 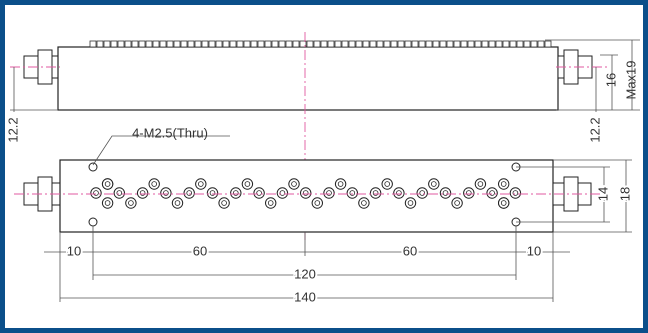 I want to click on dim-label: 16, so click(x=610, y=80).